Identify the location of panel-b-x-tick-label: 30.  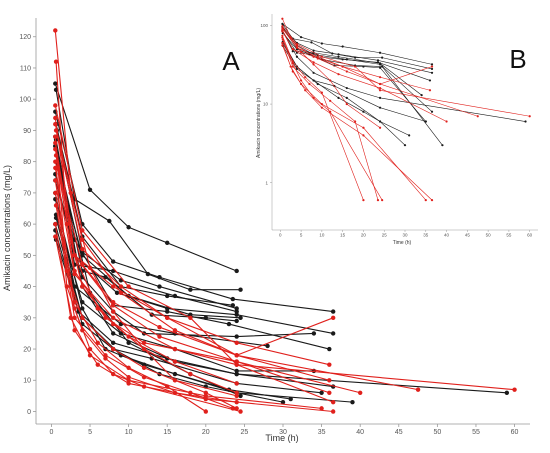
(405, 235).